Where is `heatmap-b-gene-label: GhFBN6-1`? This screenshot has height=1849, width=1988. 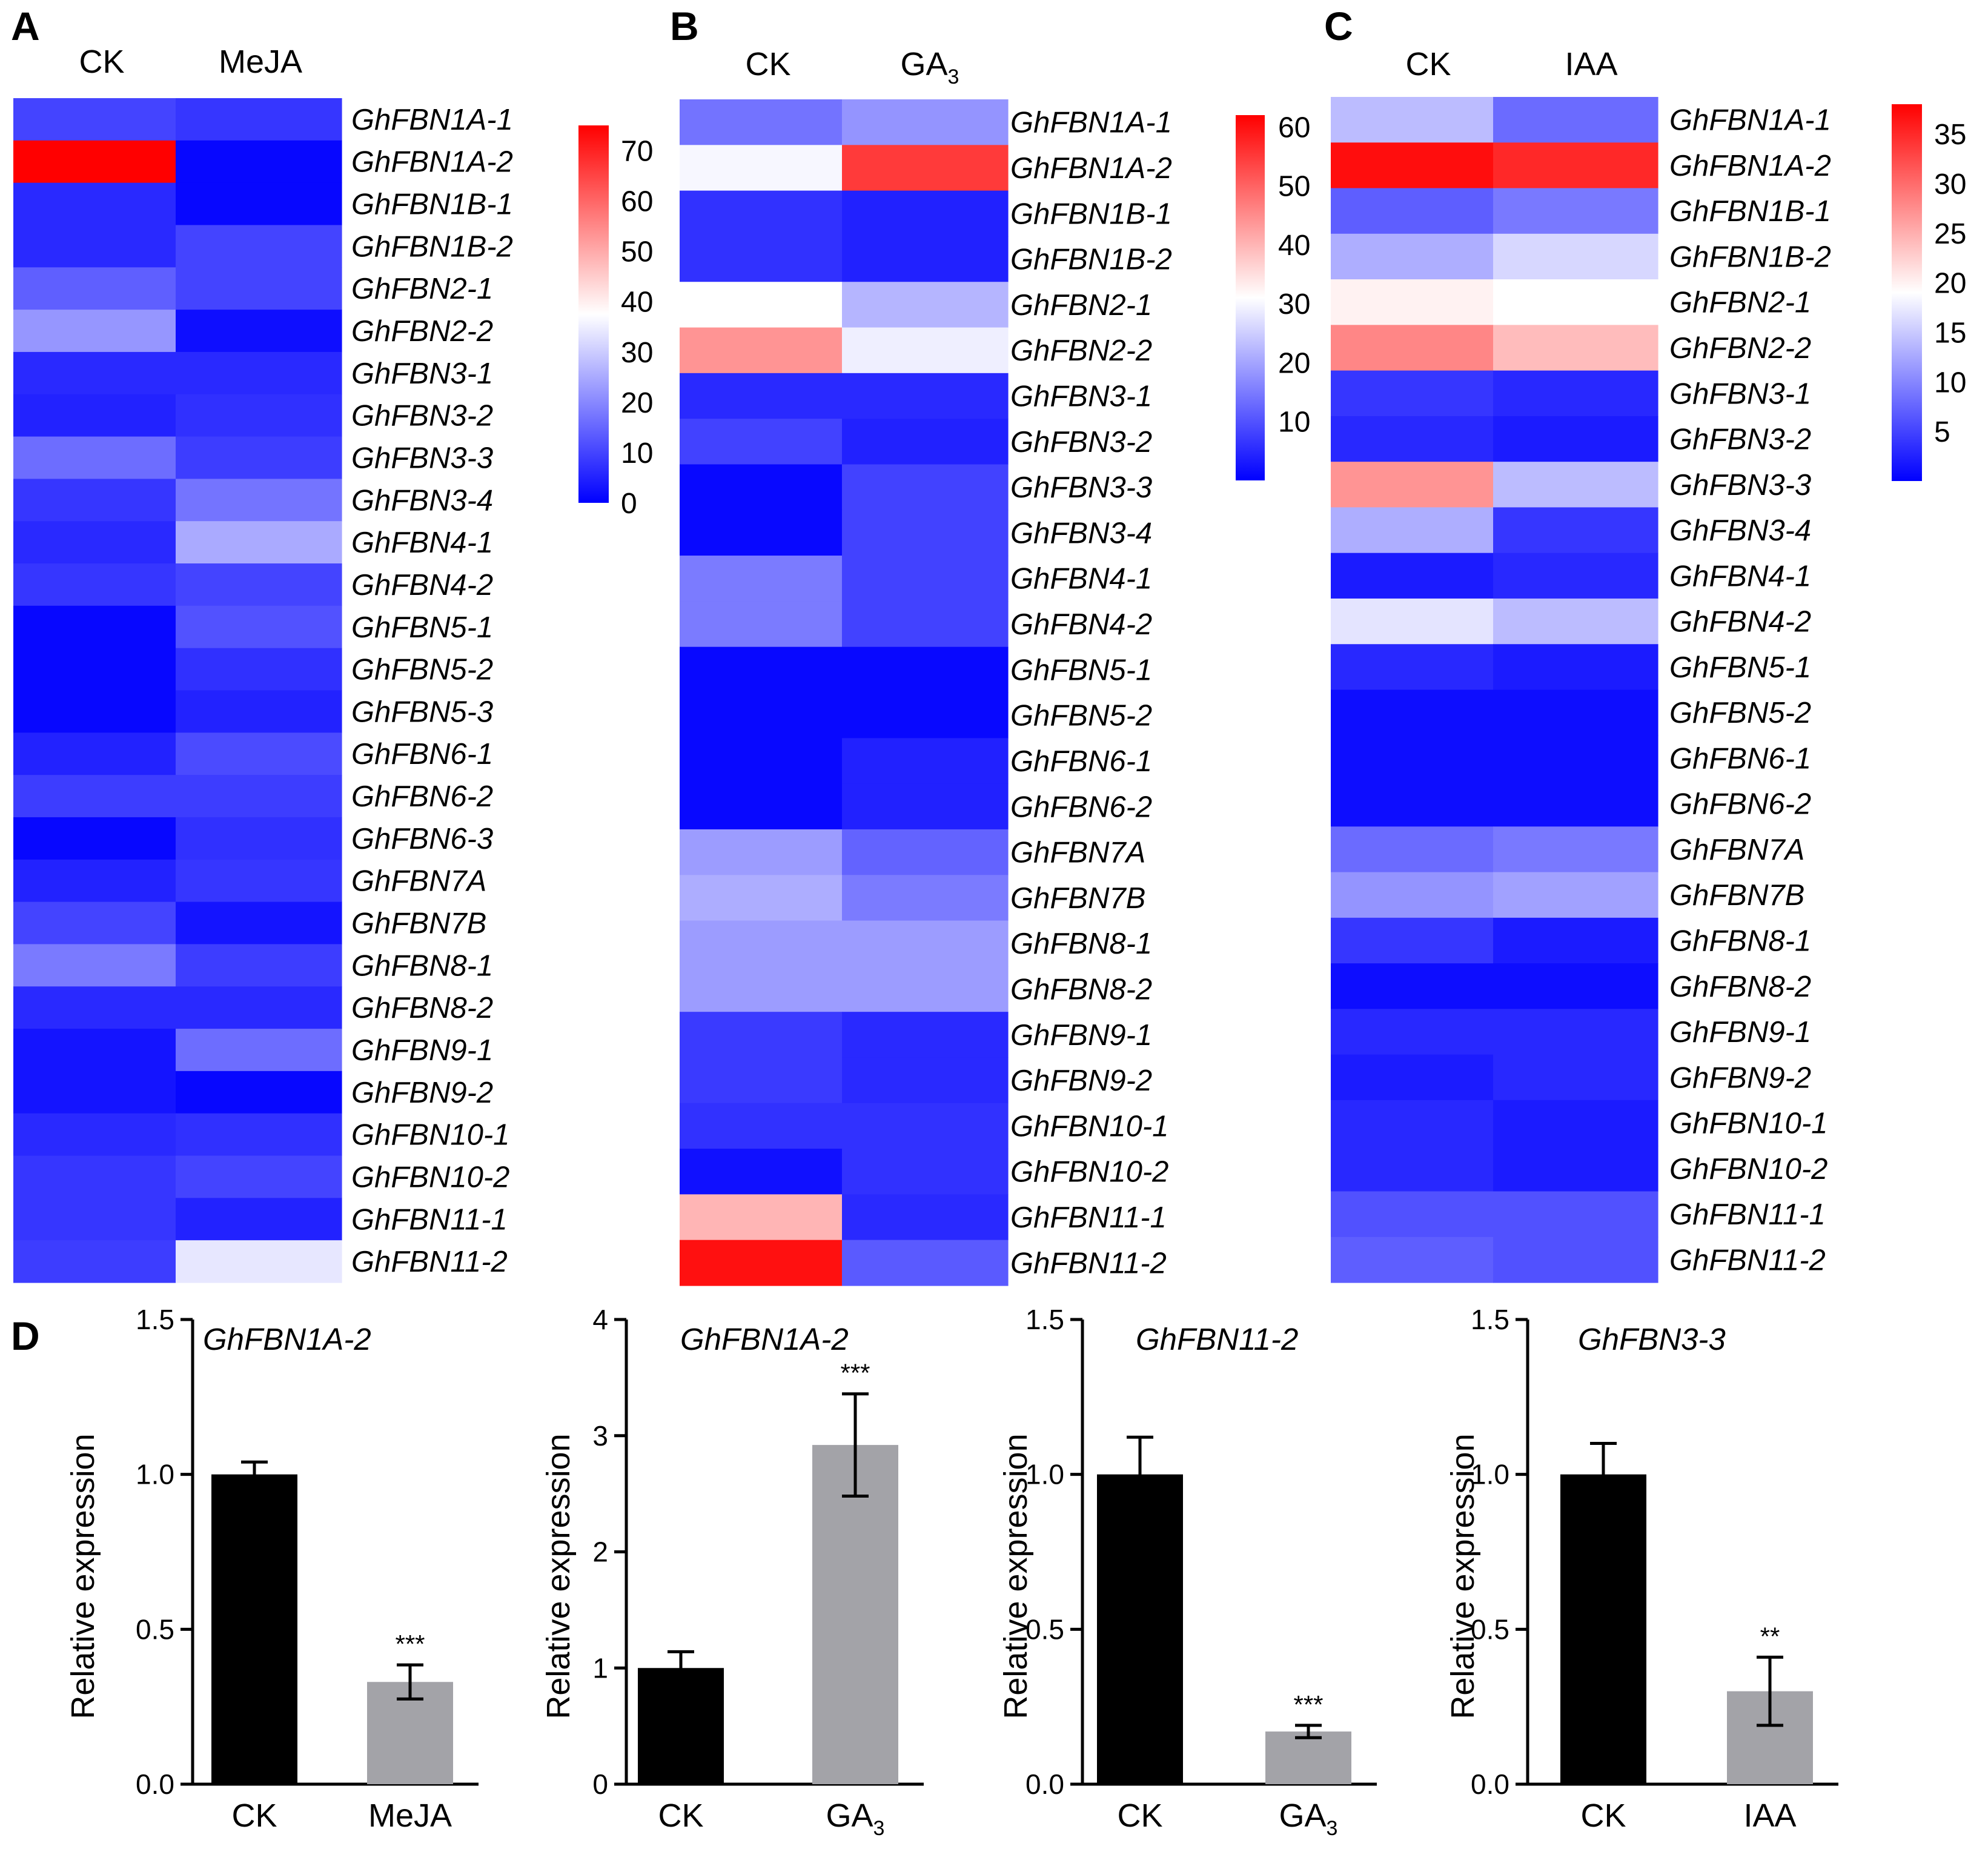 heatmap-b-gene-label: GhFBN6-1 is located at coordinates (1081, 762).